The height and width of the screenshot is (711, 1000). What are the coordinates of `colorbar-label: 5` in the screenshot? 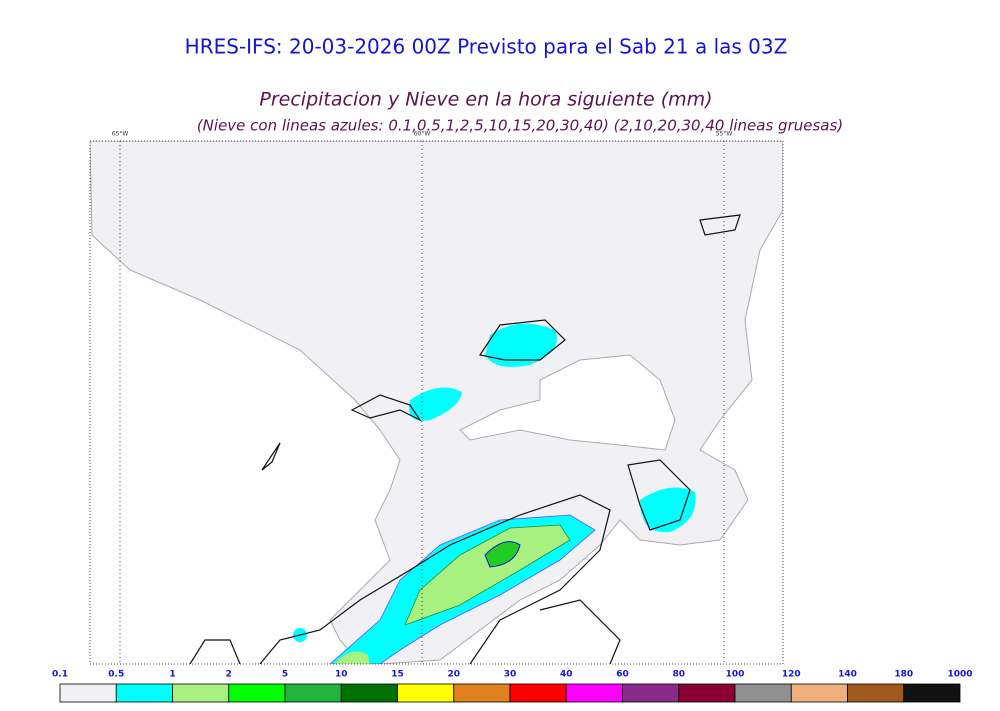 It's located at (285, 675).